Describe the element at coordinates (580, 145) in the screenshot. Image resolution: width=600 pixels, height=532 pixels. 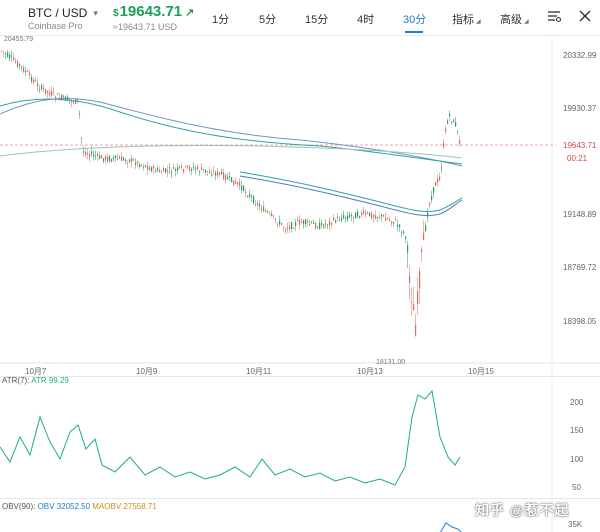
I see `current-price-tag: 19643.71` at that location.